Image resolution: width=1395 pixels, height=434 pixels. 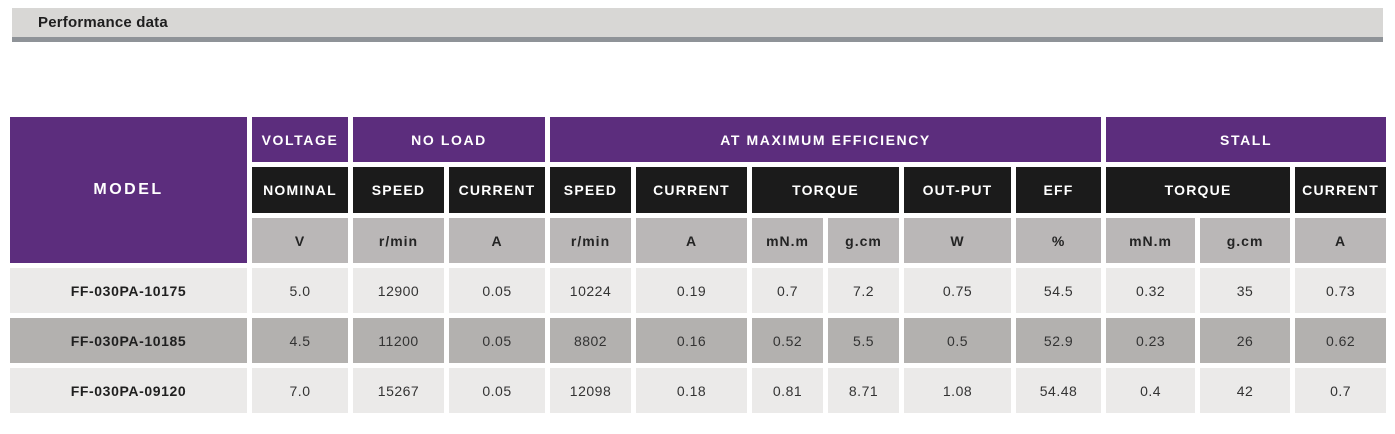 What do you see at coordinates (697, 25) in the screenshot?
I see `section-title-bar: Performance data` at bounding box center [697, 25].